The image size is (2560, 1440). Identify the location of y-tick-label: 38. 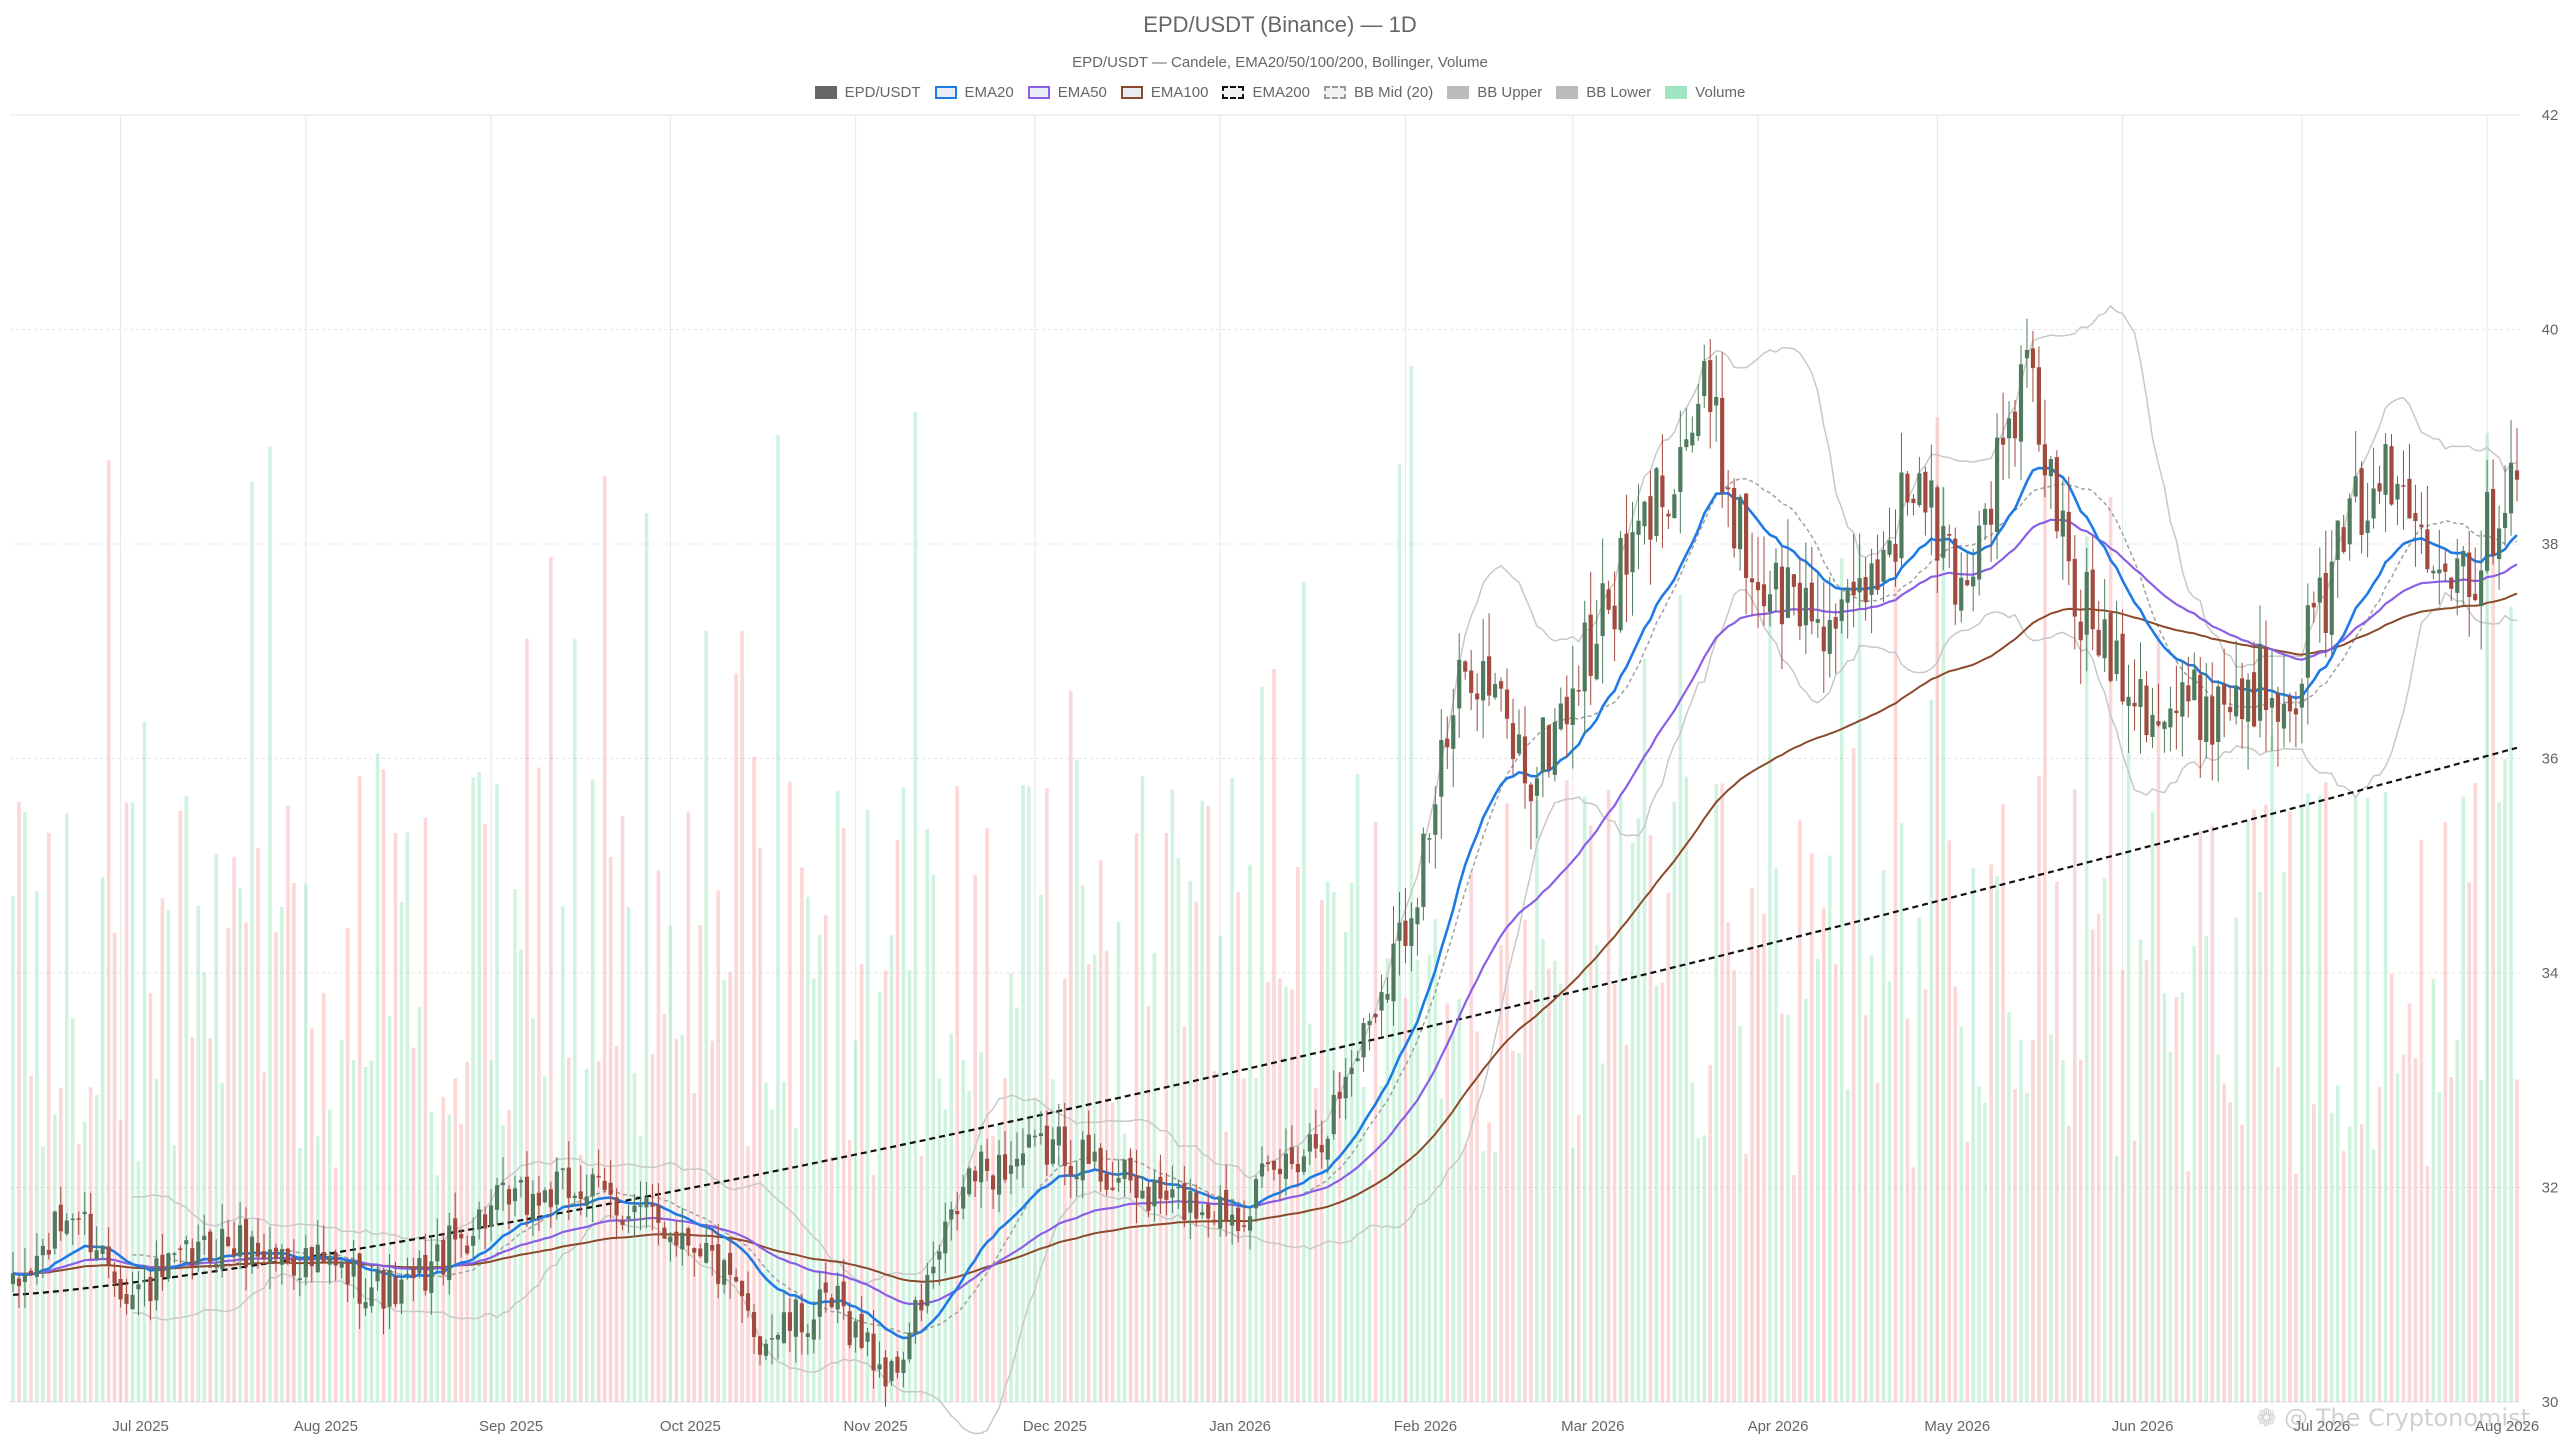
(2550, 544).